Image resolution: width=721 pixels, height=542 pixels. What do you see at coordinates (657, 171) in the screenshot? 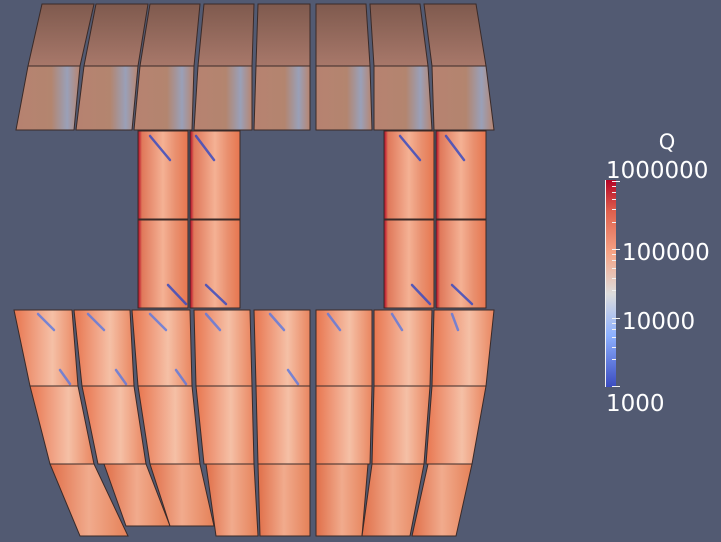
I see `legend-label-max: 1000000` at bounding box center [657, 171].